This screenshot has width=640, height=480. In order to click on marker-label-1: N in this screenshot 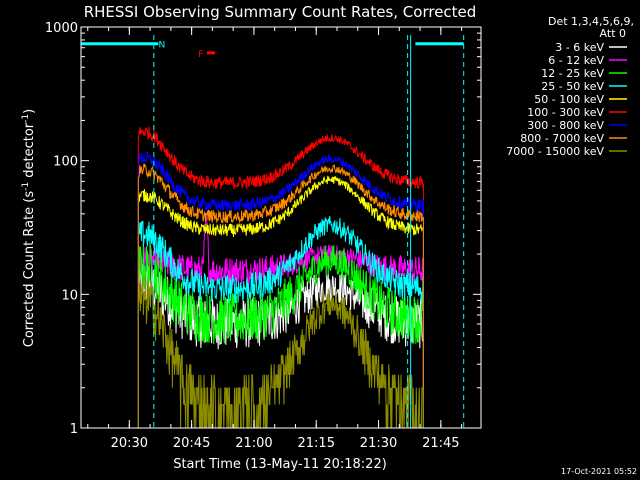, I will do `click(161, 46)`.